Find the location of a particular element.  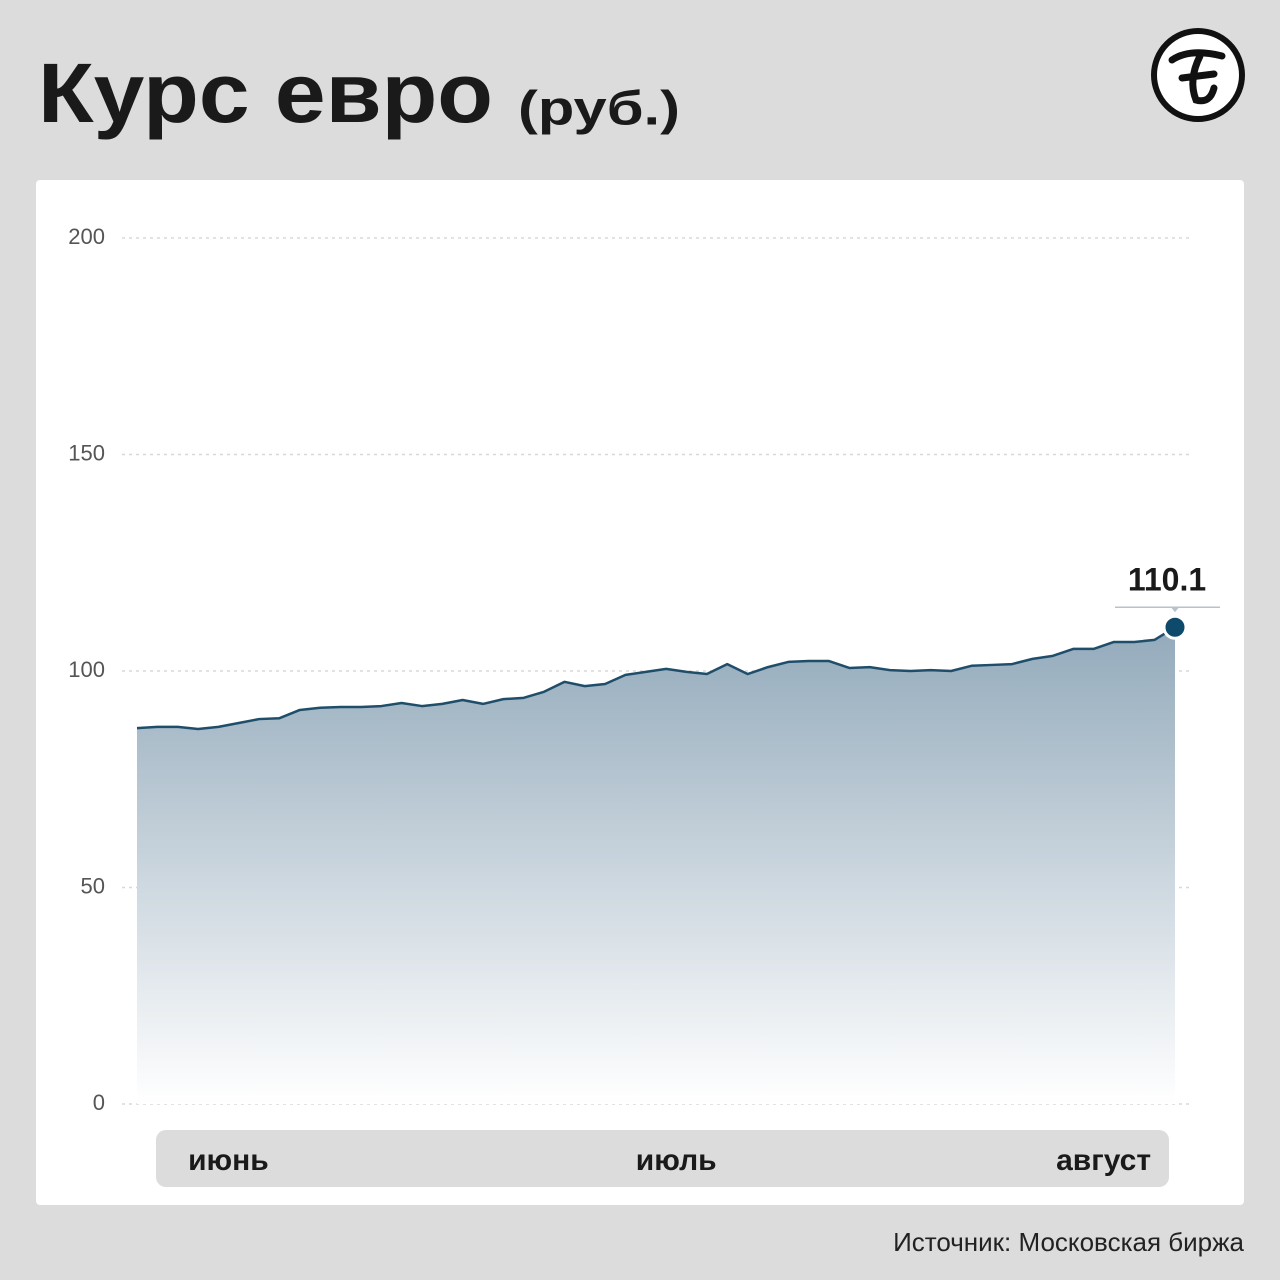

y-tick-label: 200 is located at coordinates (86, 236).